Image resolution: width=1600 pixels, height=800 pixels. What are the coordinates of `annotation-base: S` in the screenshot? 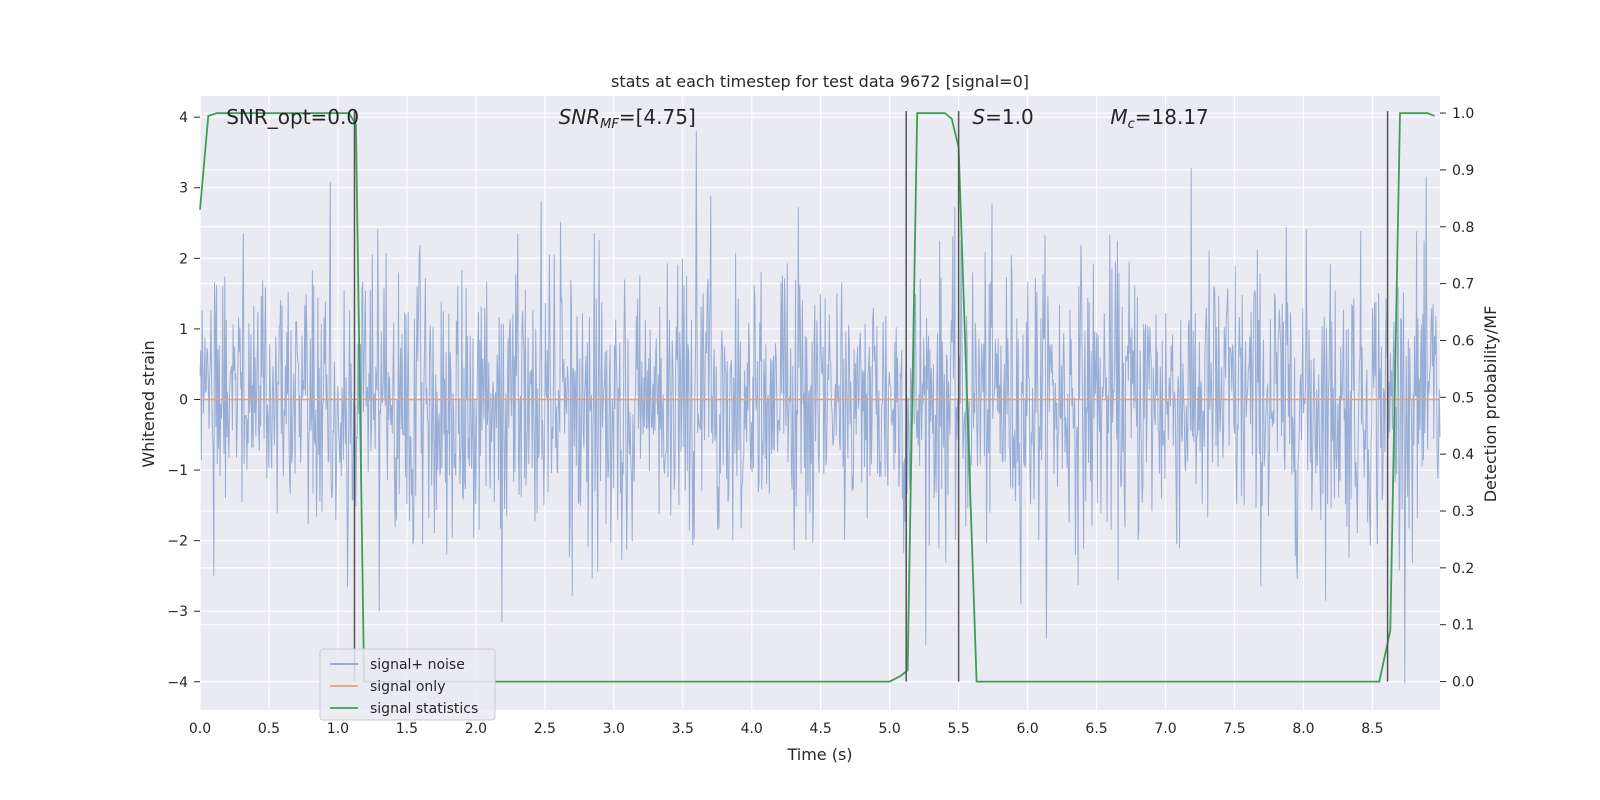 It's located at (978, 117).